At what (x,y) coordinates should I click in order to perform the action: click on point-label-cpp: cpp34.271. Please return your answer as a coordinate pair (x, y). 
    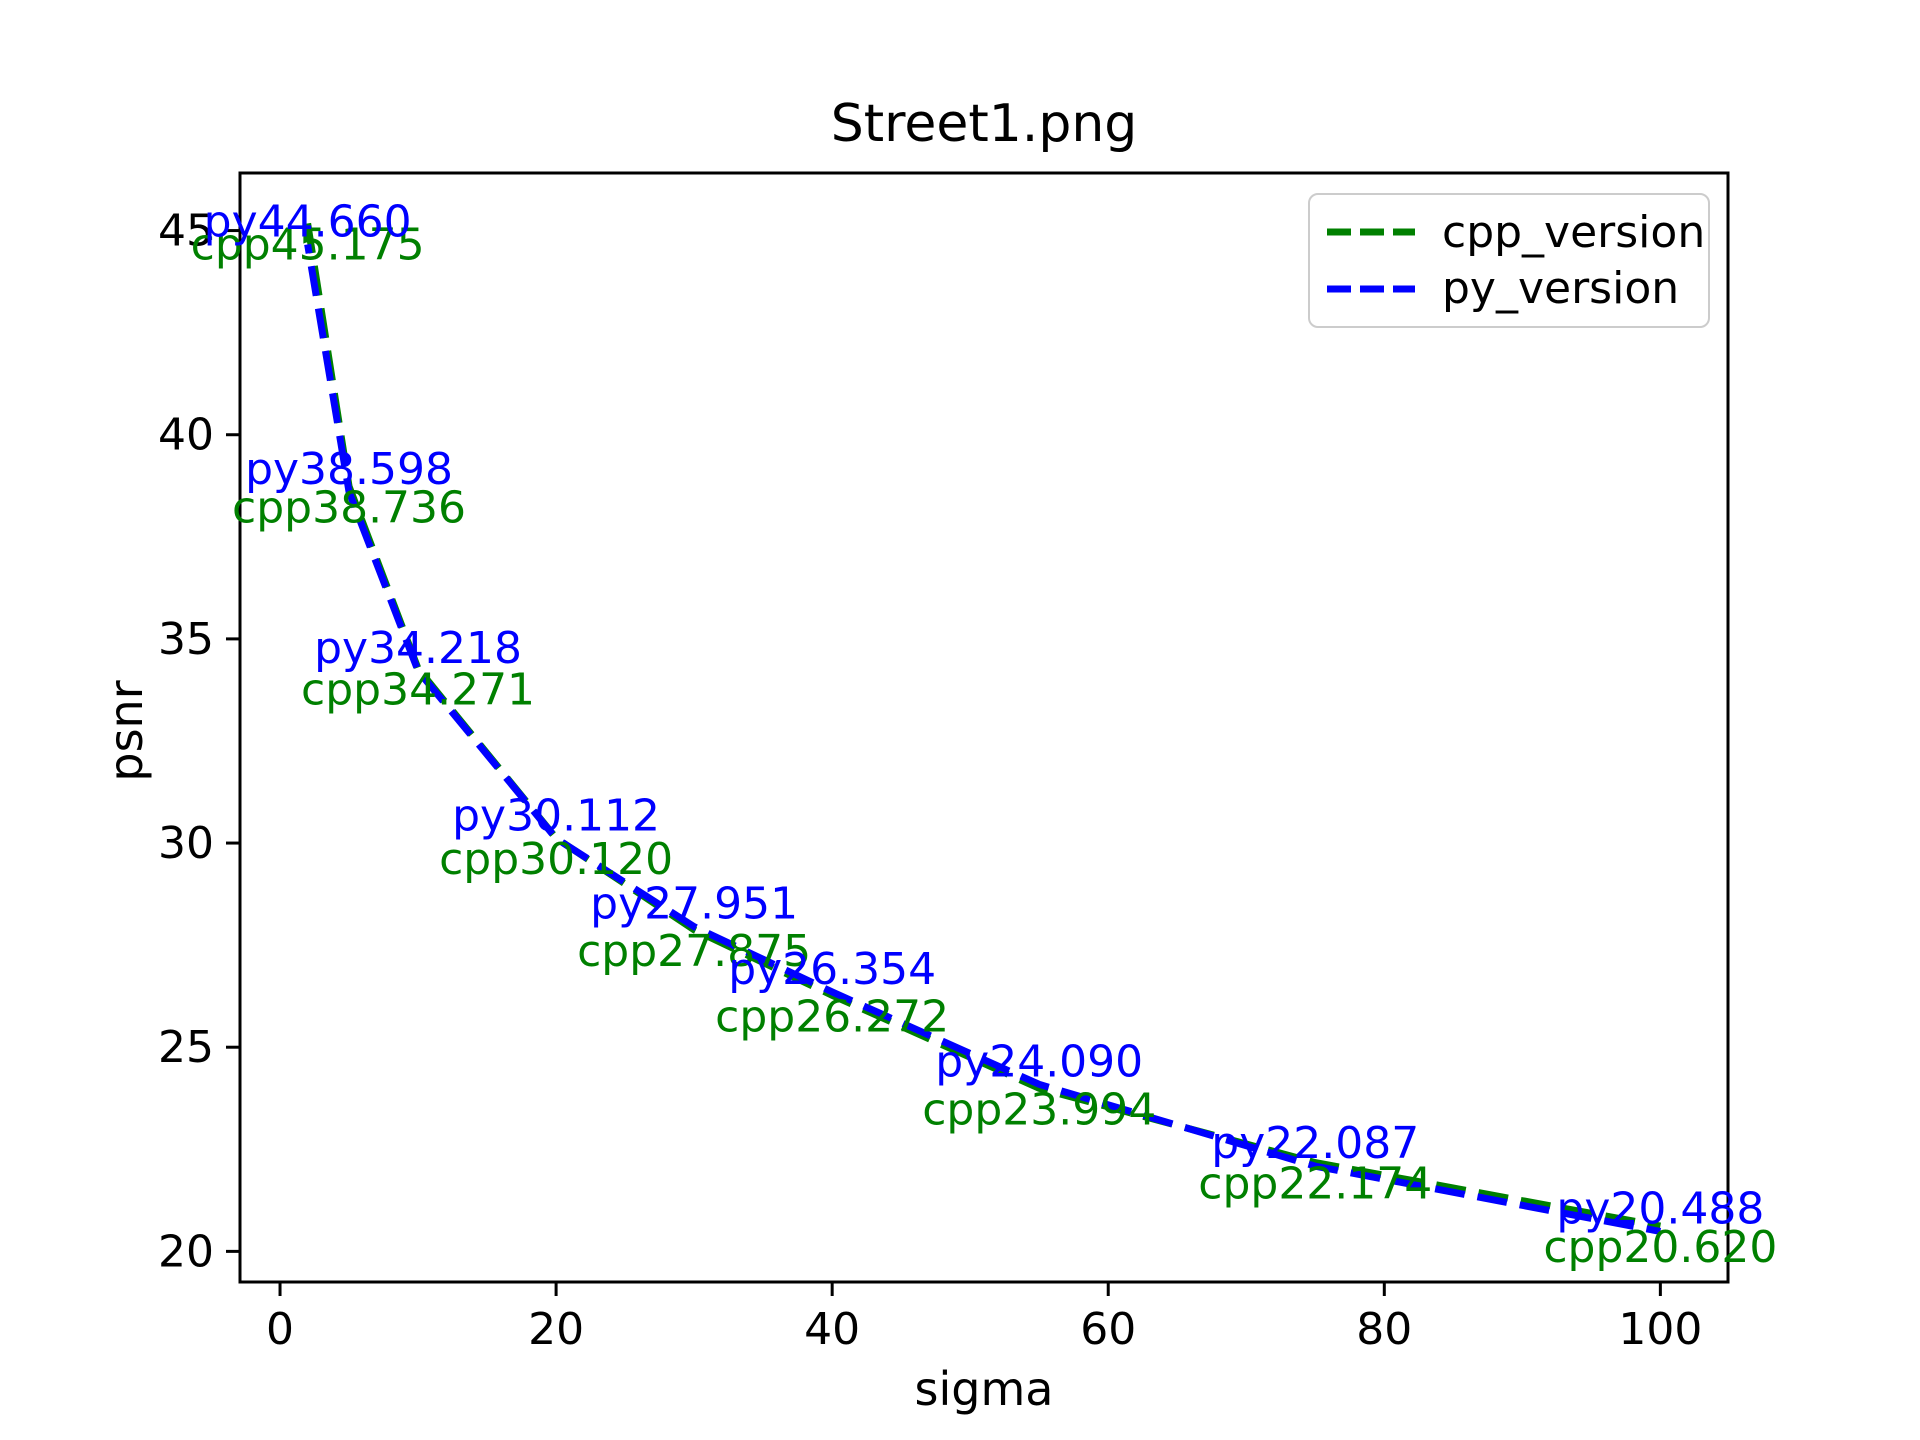
    Looking at the image, I should click on (418, 690).